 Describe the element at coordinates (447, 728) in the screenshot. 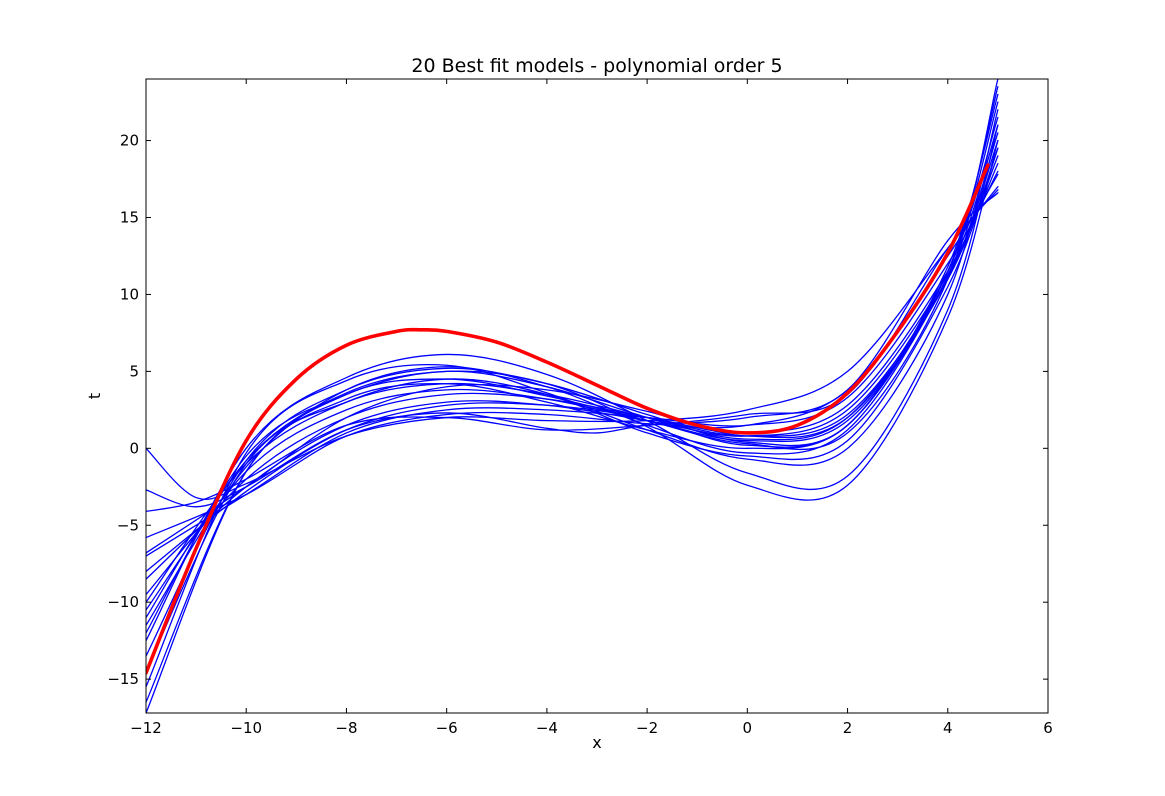

I see `x-tick-label: −6` at that location.